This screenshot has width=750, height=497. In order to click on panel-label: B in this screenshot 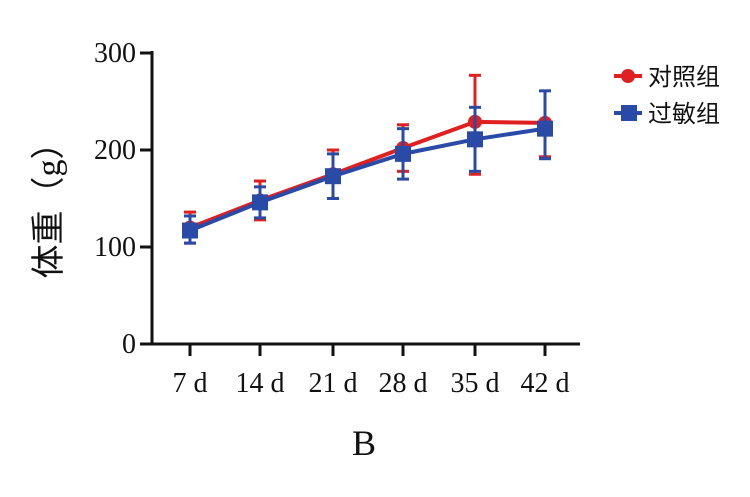, I will do `click(364, 443)`.